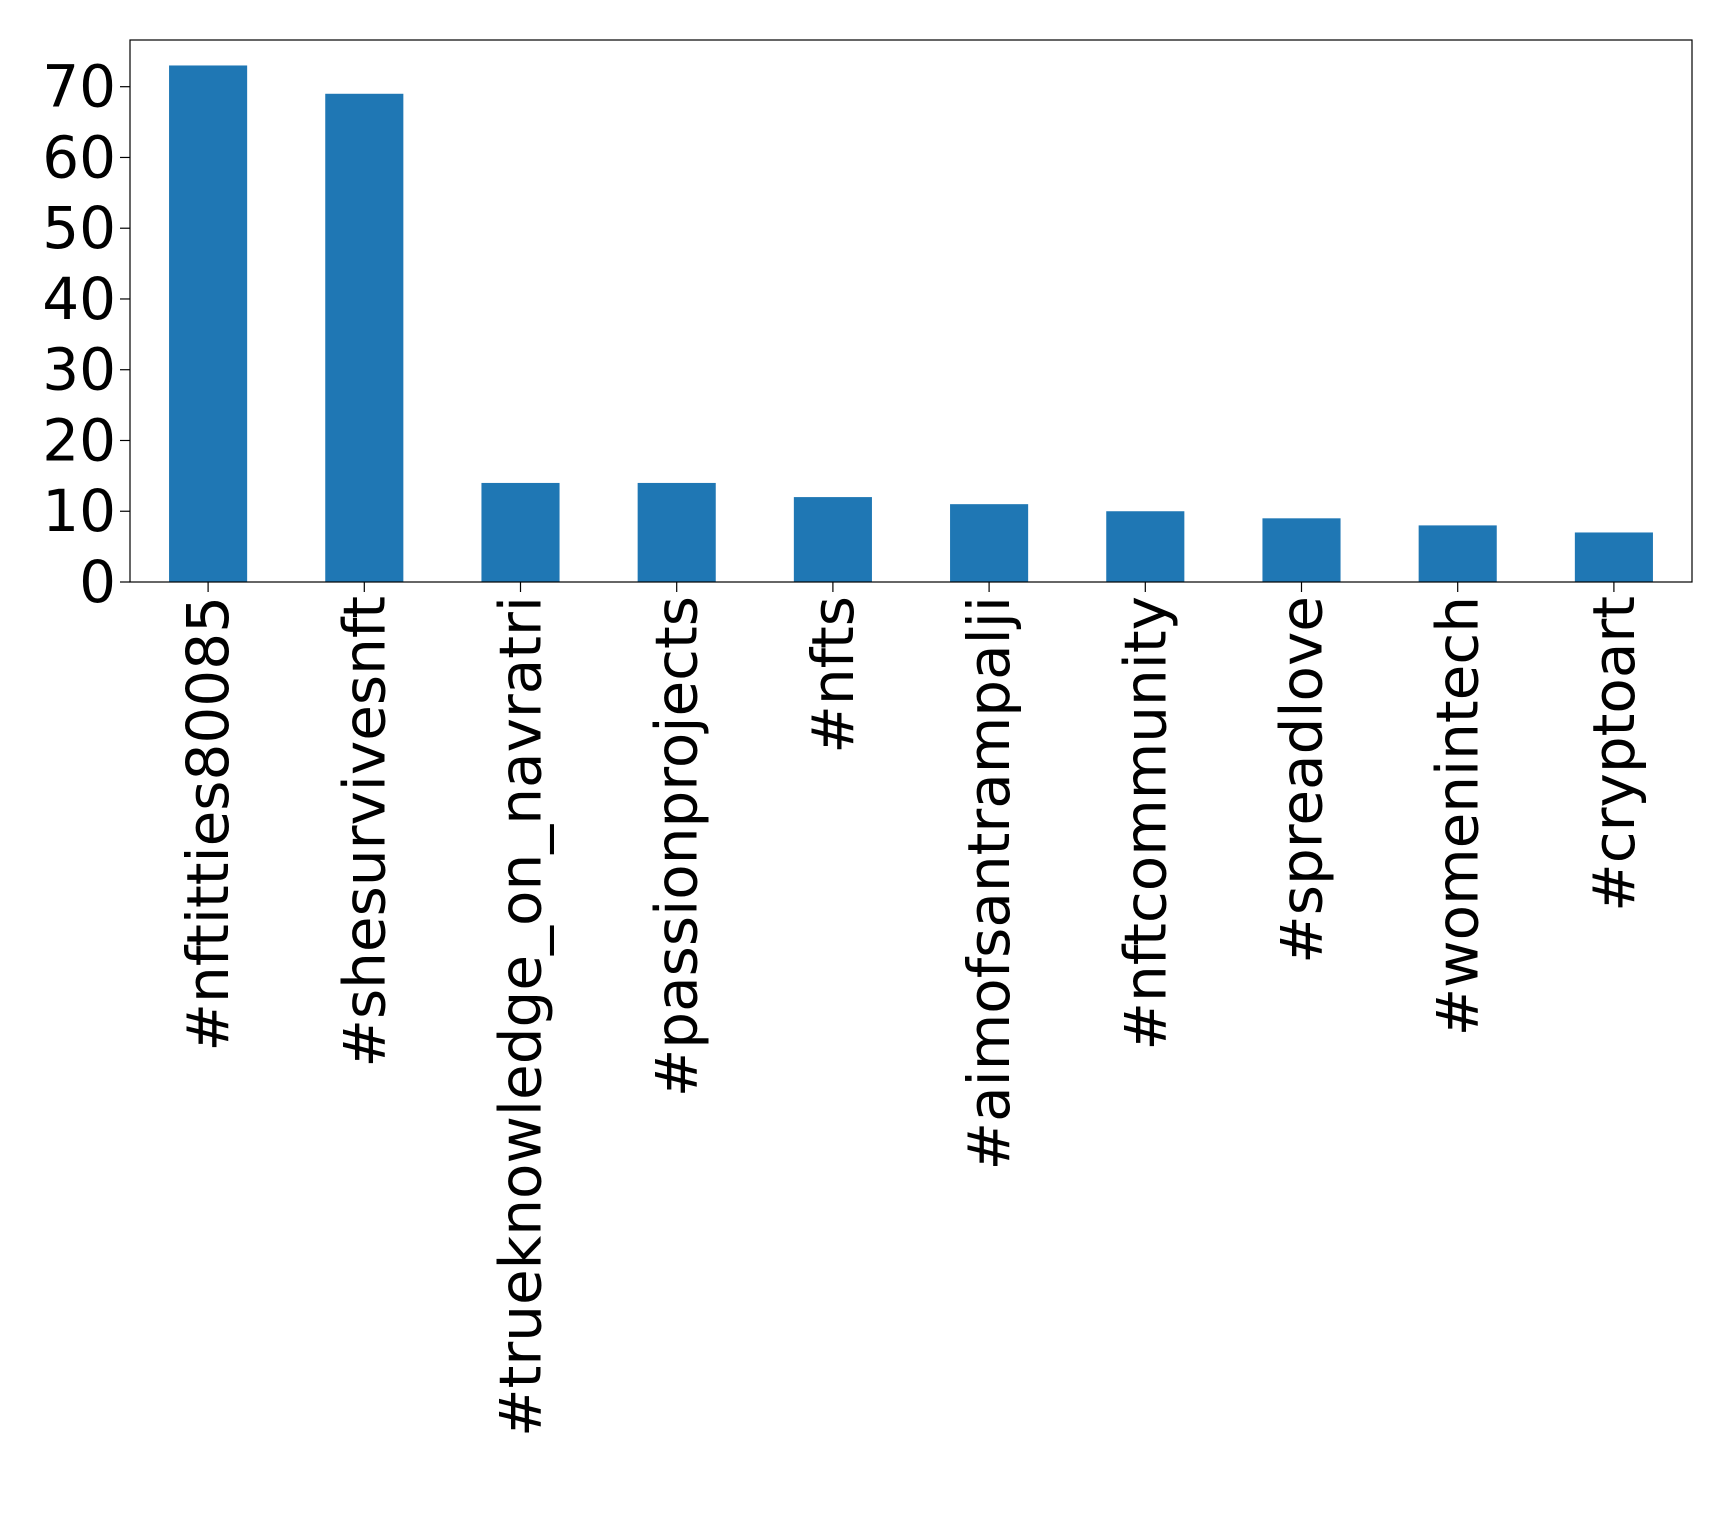 This screenshot has width=1719, height=1539. What do you see at coordinates (1302, 780) in the screenshot?
I see `x-tick-label: #spreadlove` at bounding box center [1302, 780].